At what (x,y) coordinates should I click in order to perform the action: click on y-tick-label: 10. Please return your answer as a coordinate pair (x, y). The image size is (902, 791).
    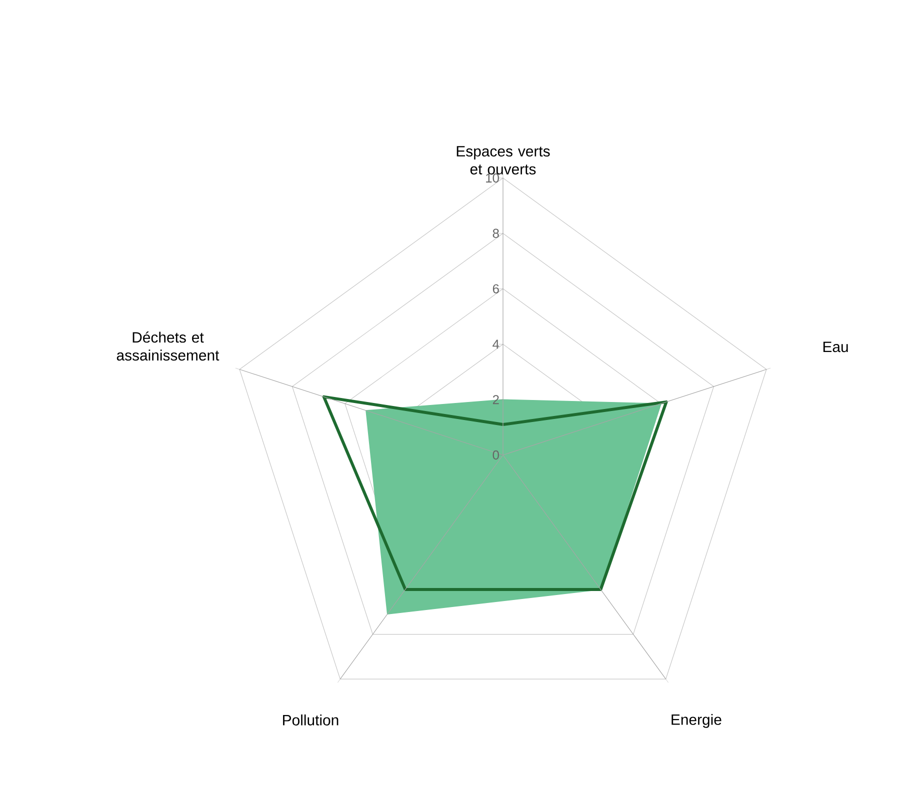
    Looking at the image, I should click on (492, 178).